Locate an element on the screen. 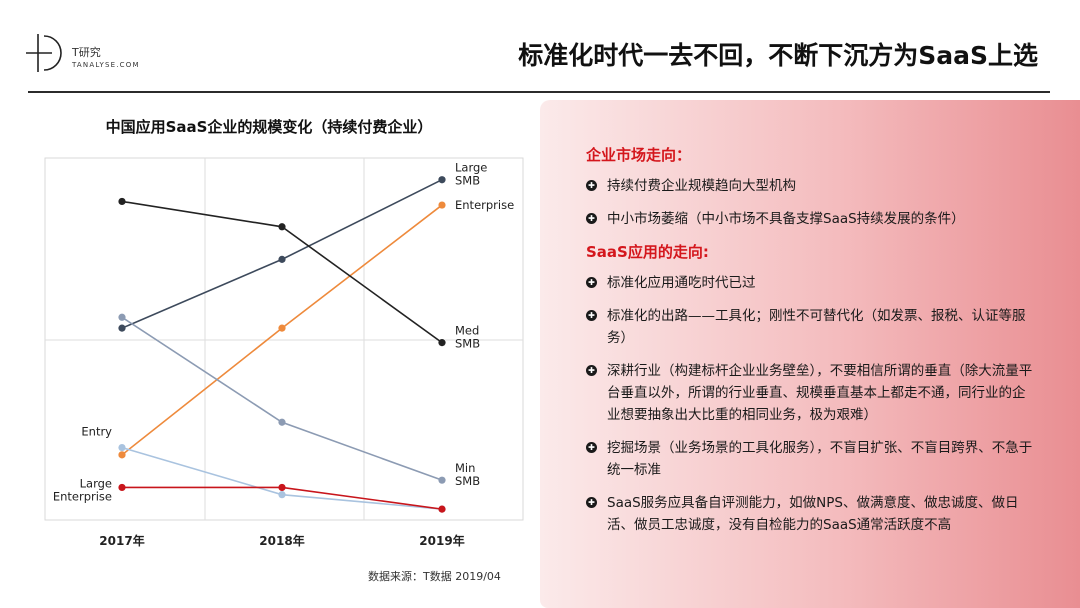 This screenshot has width=1080, height=608. x-tick-label: 2018年 is located at coordinates (281, 540).